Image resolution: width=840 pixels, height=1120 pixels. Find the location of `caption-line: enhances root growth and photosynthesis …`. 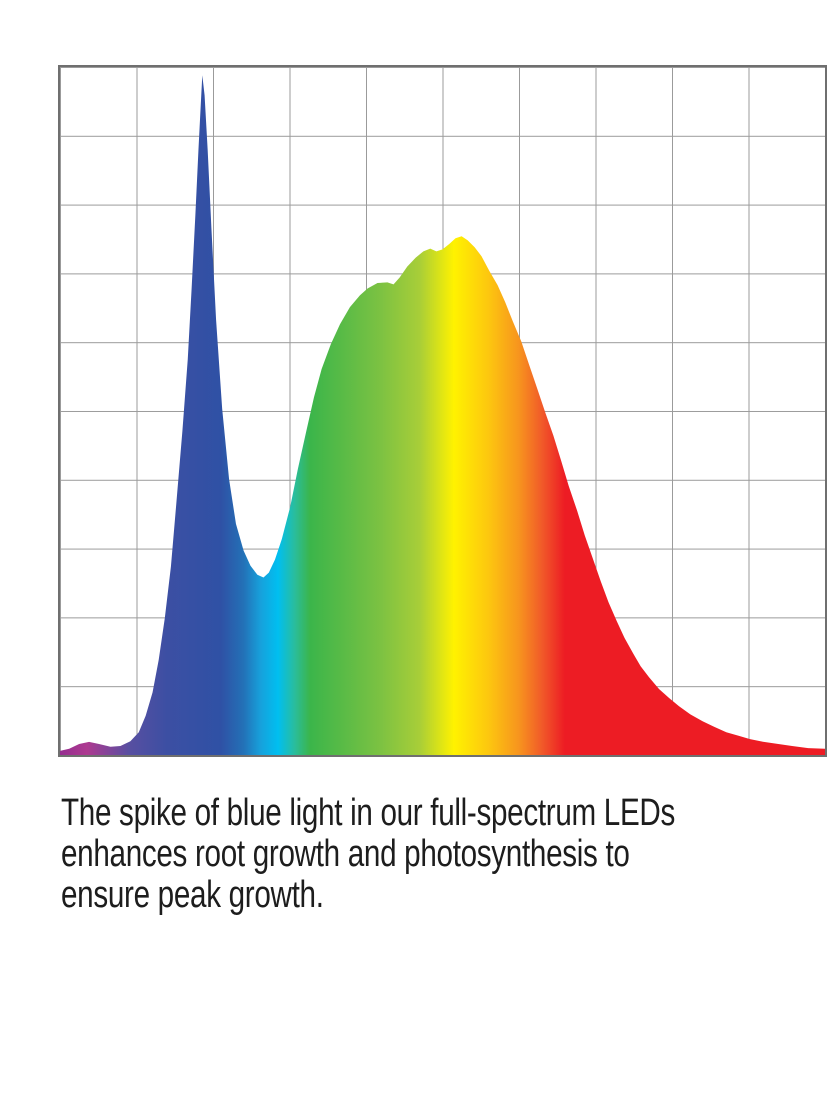

caption-line: enhances root growth and photosynthesis … is located at coordinates (345, 854).